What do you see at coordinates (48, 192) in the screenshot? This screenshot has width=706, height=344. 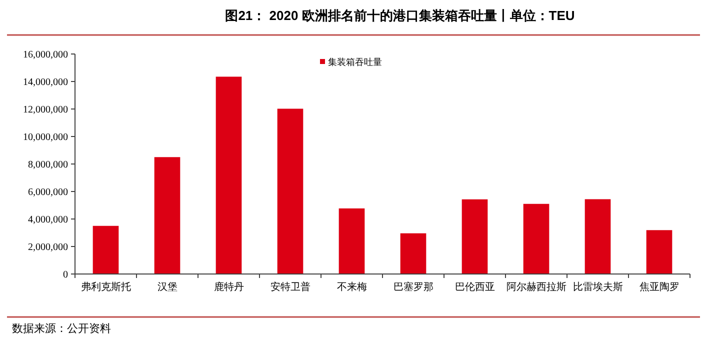 I see `y-tick-label: 6,000,000` at bounding box center [48, 192].